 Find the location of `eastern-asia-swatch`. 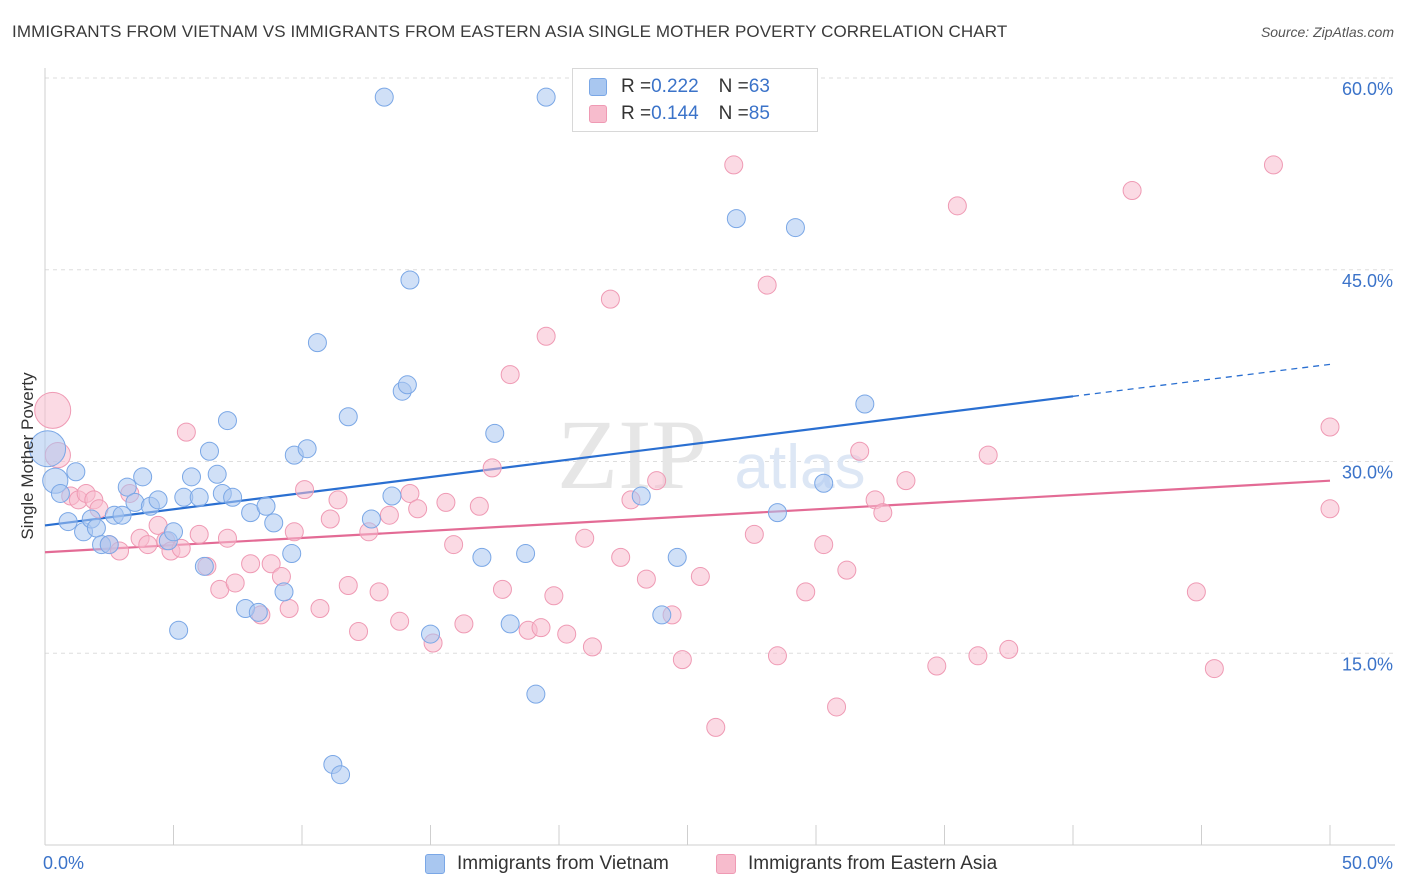

eastern-asia-swatch is located at coordinates (598, 114).